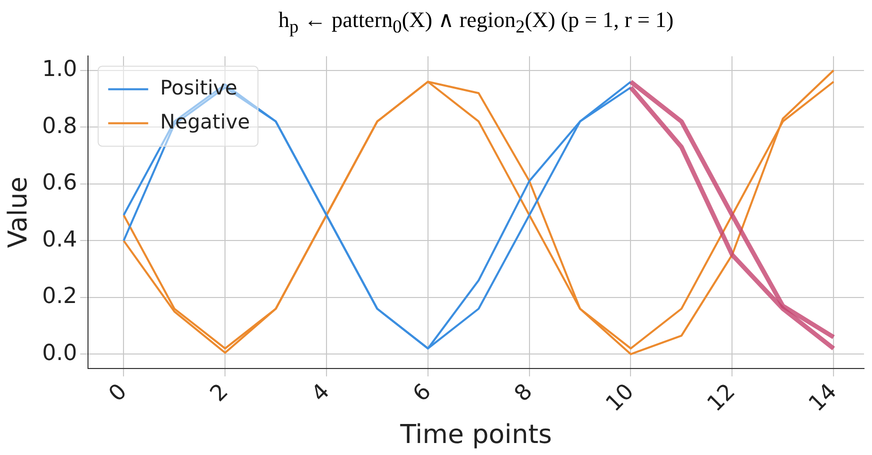  Describe the element at coordinates (18, 212) in the screenshot. I see `y-axis-title: Value` at that location.